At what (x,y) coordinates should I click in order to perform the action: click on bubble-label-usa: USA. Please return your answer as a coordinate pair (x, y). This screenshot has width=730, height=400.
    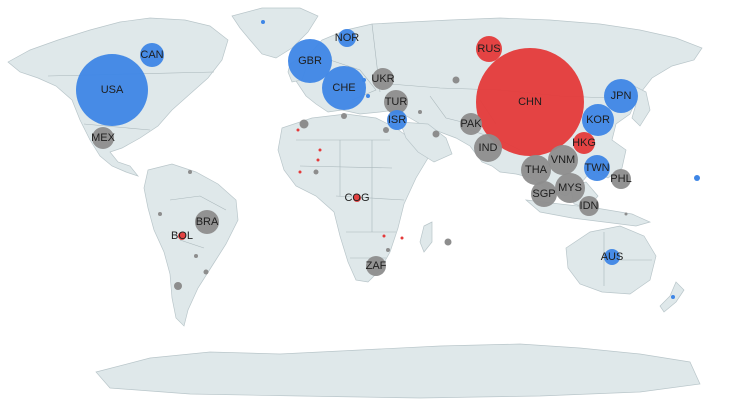
    Looking at the image, I should click on (112, 90).